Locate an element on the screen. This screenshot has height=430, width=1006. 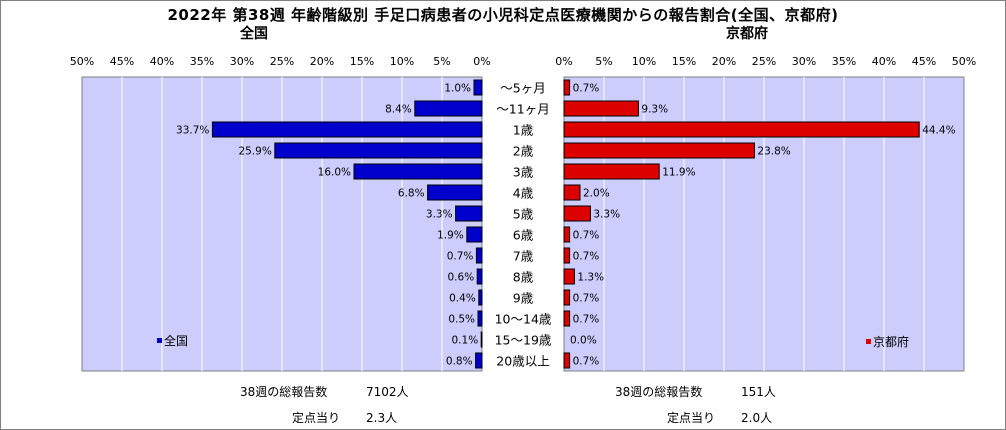
national-total-value: 7102人 is located at coordinates (387, 392).